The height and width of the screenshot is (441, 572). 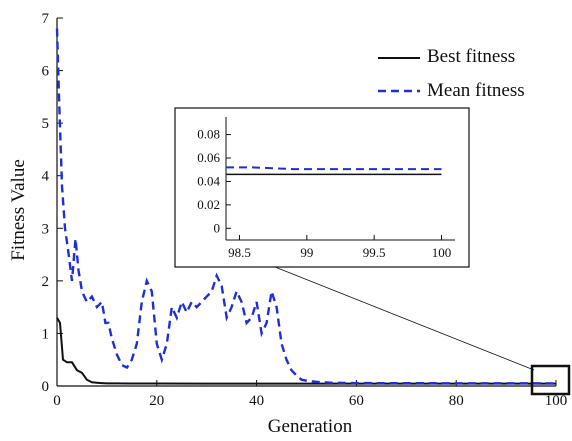 What do you see at coordinates (310, 426) in the screenshot?
I see `x-axis-label: Generation` at bounding box center [310, 426].